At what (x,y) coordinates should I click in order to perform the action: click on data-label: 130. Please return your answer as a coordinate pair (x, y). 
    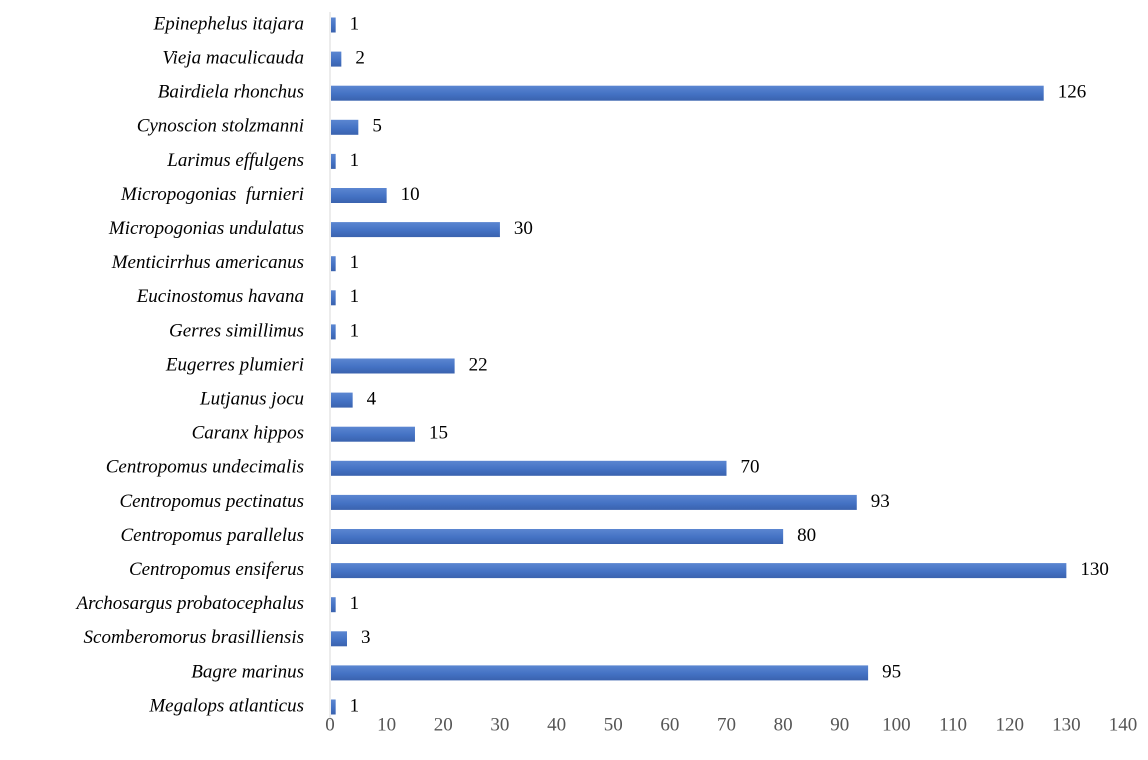
    Looking at the image, I should click on (1094, 569).